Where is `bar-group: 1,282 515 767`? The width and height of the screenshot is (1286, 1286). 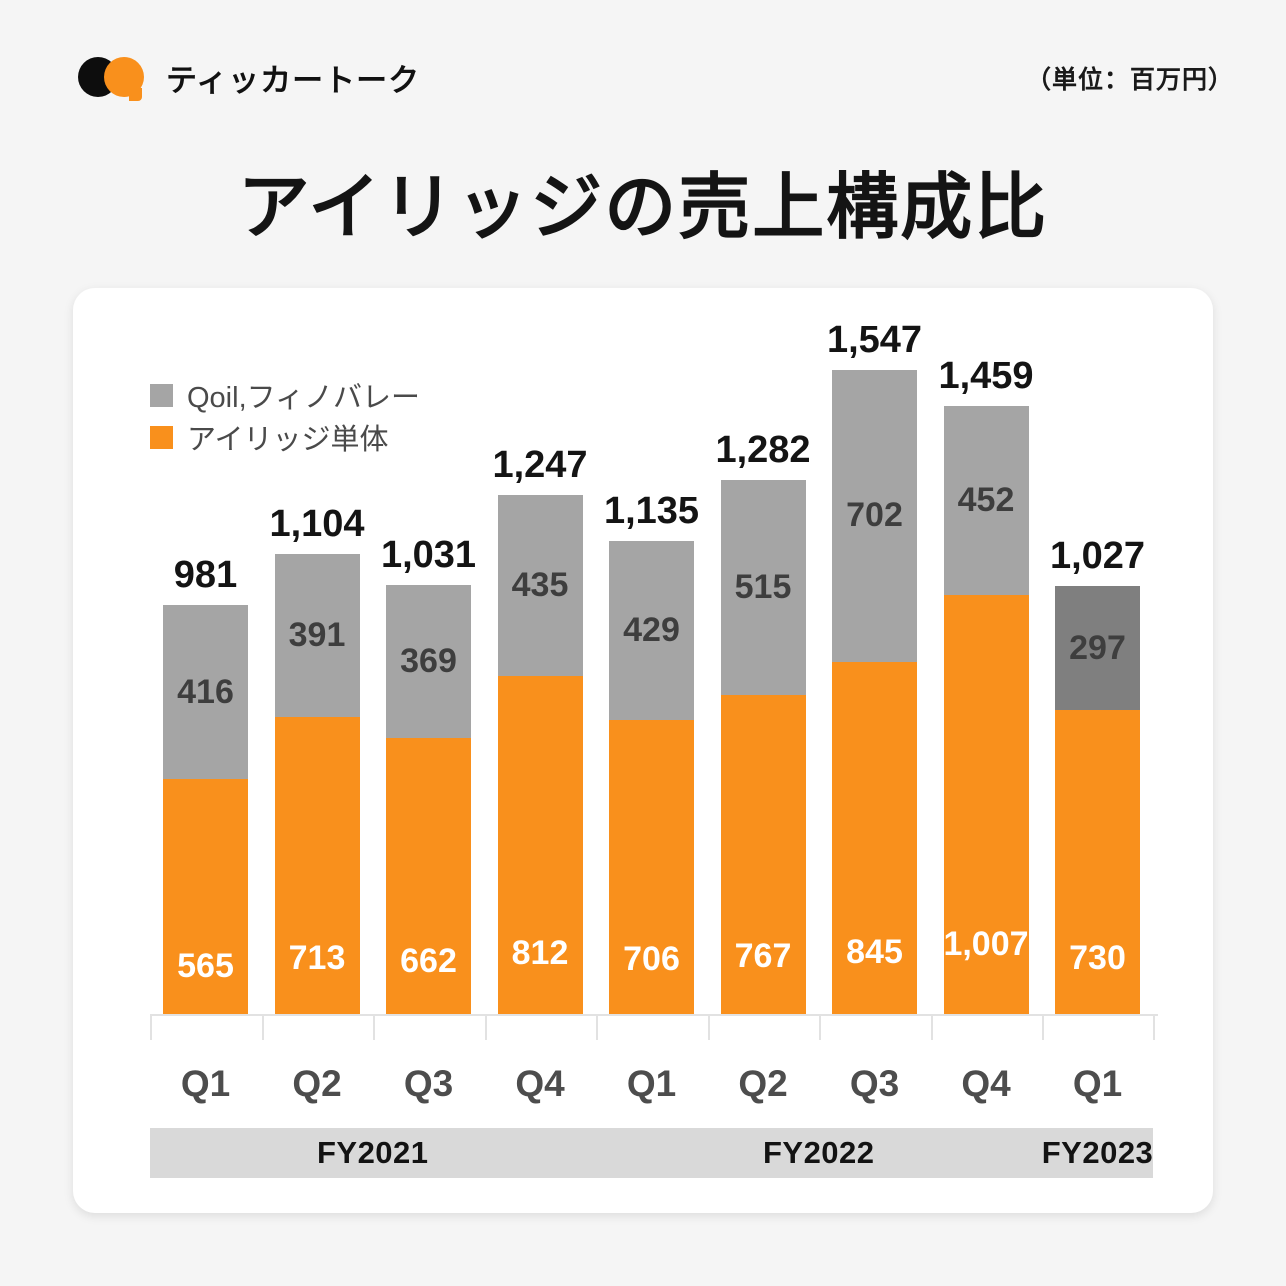
bar-group: 1,282 515 767 is located at coordinates (763, 721).